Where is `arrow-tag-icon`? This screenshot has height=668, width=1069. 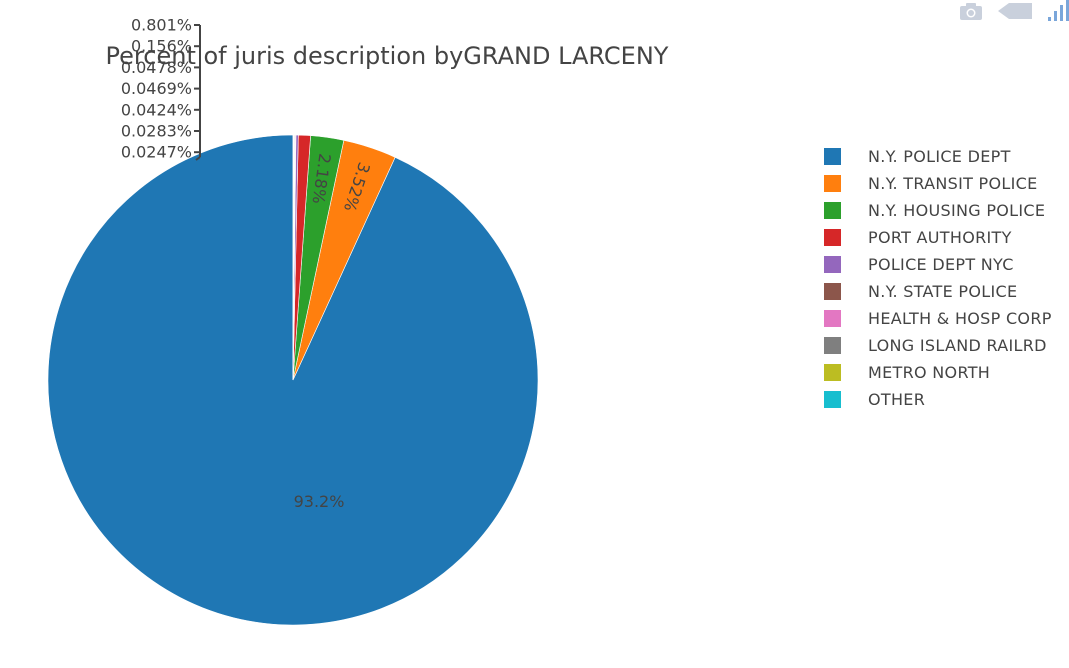
arrow-tag-icon is located at coordinates (1015, 13).